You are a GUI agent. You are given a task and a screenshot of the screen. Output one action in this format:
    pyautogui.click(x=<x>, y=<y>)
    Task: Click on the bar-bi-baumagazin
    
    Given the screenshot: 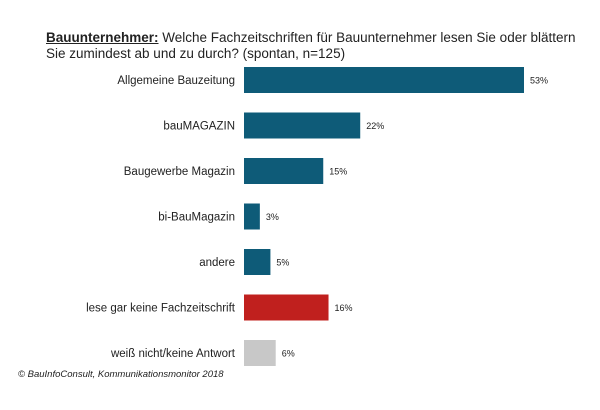 What is the action you would take?
    pyautogui.click(x=252, y=216)
    